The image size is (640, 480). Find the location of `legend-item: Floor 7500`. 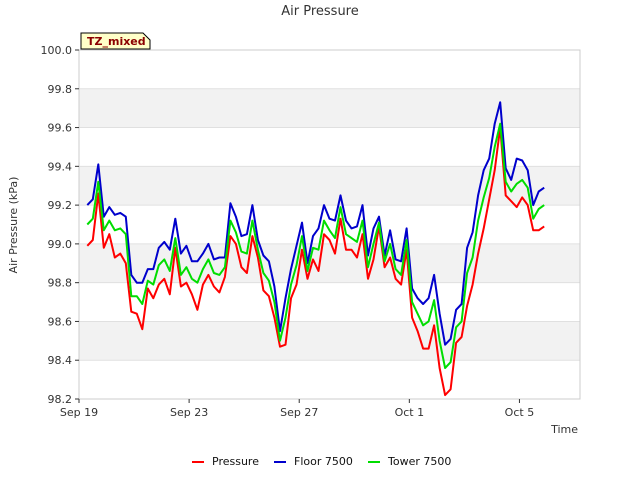

legend-item: Floor 7500 is located at coordinates (313, 461).